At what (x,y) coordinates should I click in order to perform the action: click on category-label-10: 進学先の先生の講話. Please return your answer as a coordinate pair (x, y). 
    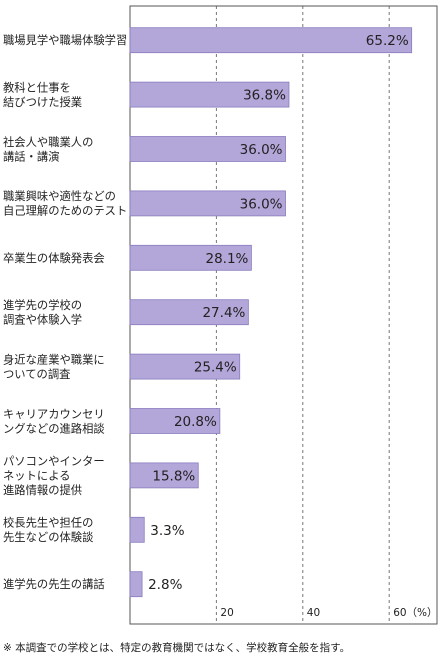
    Looking at the image, I should click on (54, 584).